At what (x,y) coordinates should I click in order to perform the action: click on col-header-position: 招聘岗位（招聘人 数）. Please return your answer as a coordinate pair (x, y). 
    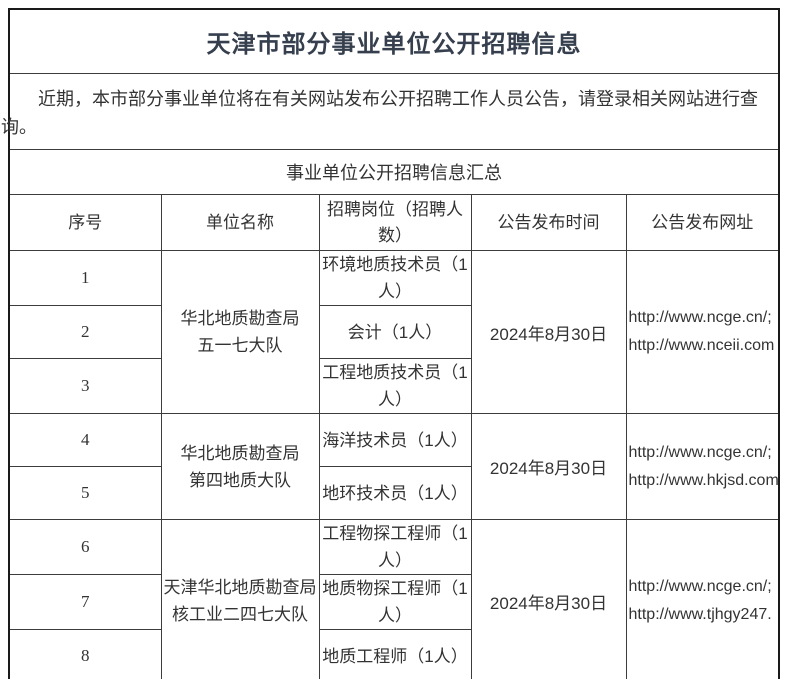
    Looking at the image, I should click on (395, 222).